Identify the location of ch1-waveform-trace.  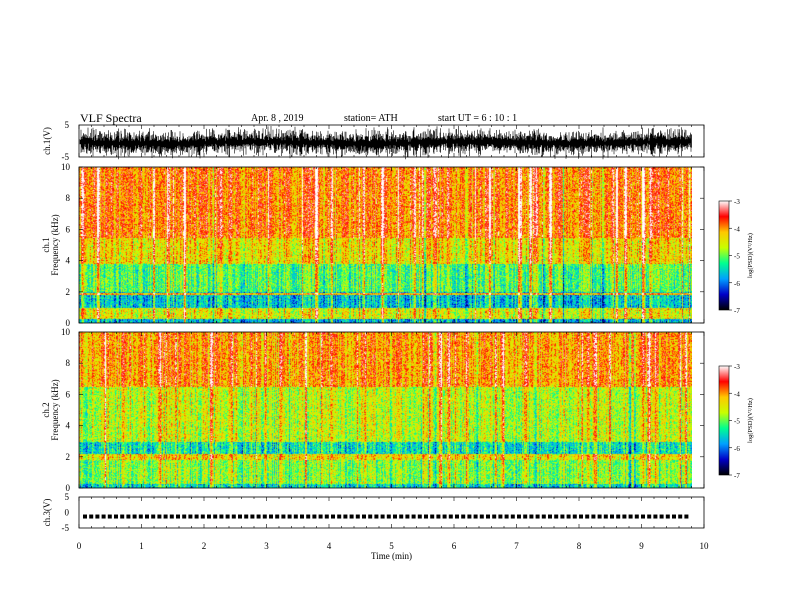
(385, 142).